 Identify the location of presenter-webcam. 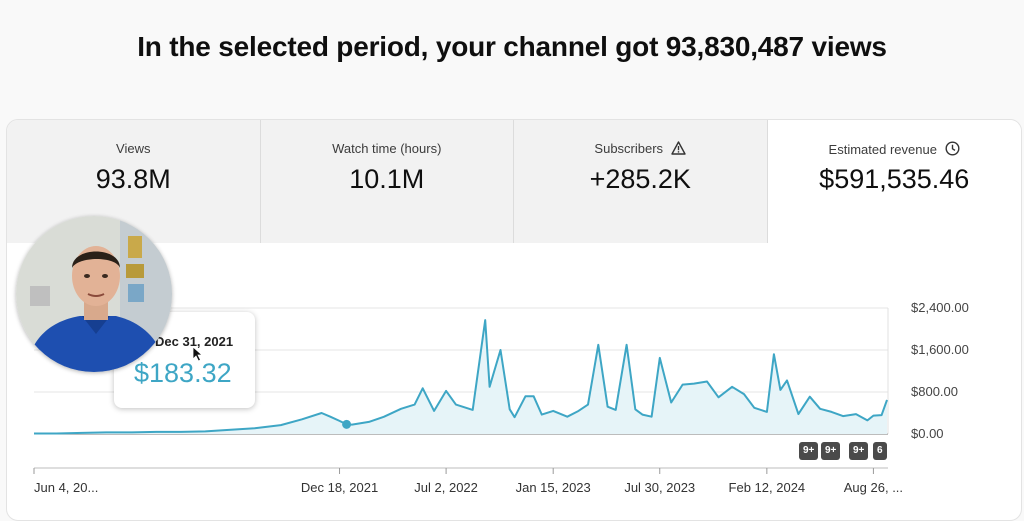
(94, 294).